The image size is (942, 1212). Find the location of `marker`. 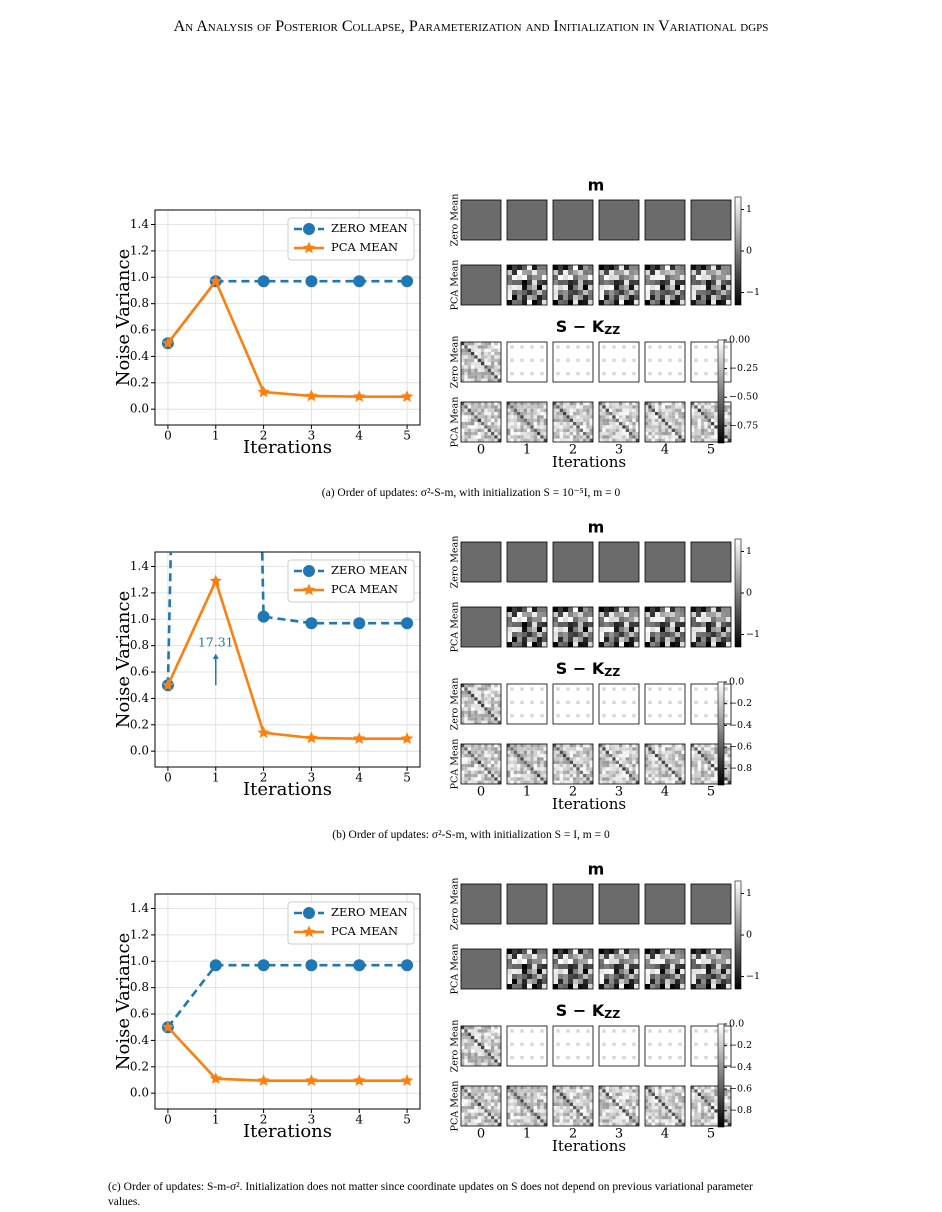

marker is located at coordinates (311, 395).